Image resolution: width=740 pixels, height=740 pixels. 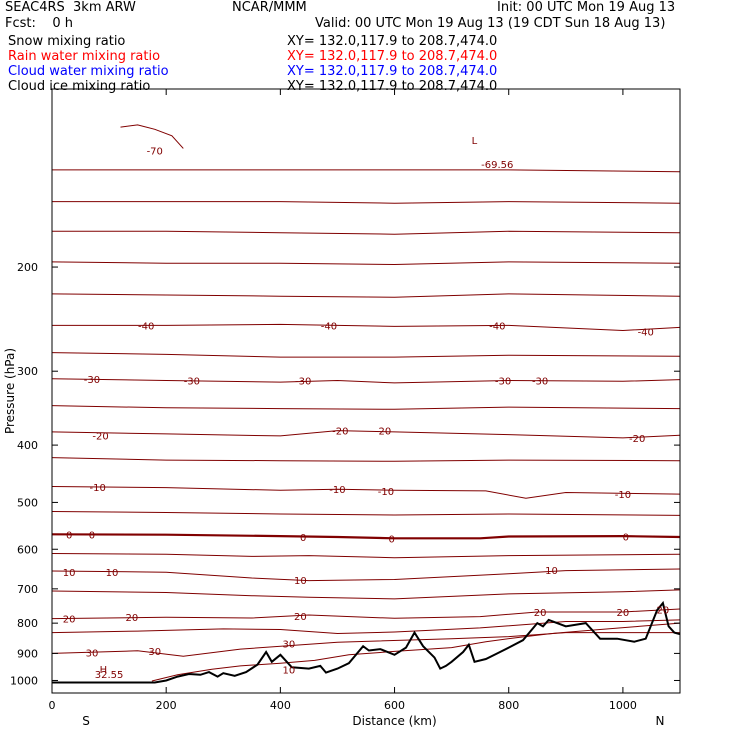 What do you see at coordinates (154, 652) in the screenshot?
I see `contour-label-36: 30` at bounding box center [154, 652].